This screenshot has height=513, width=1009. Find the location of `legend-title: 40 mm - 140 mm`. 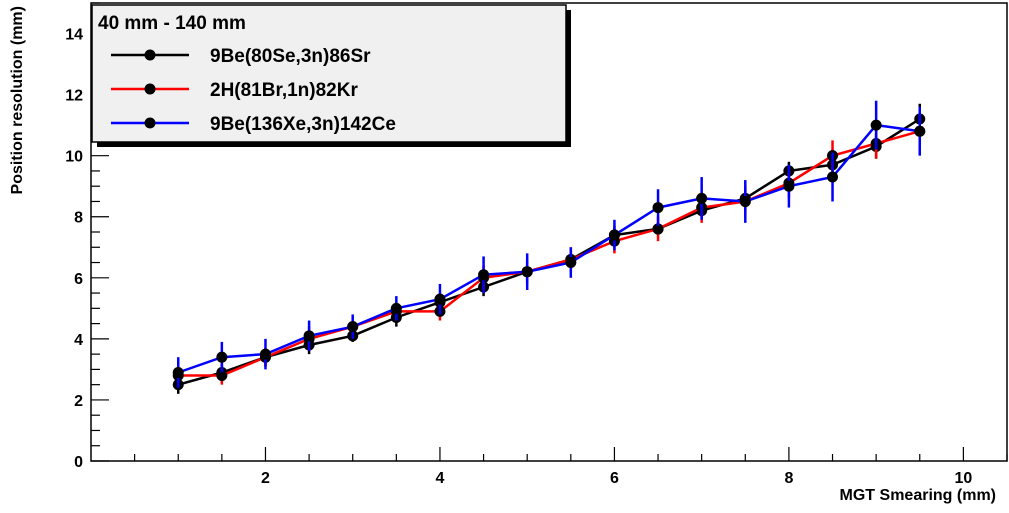

legend-title: 40 mm - 140 mm is located at coordinates (172, 23).